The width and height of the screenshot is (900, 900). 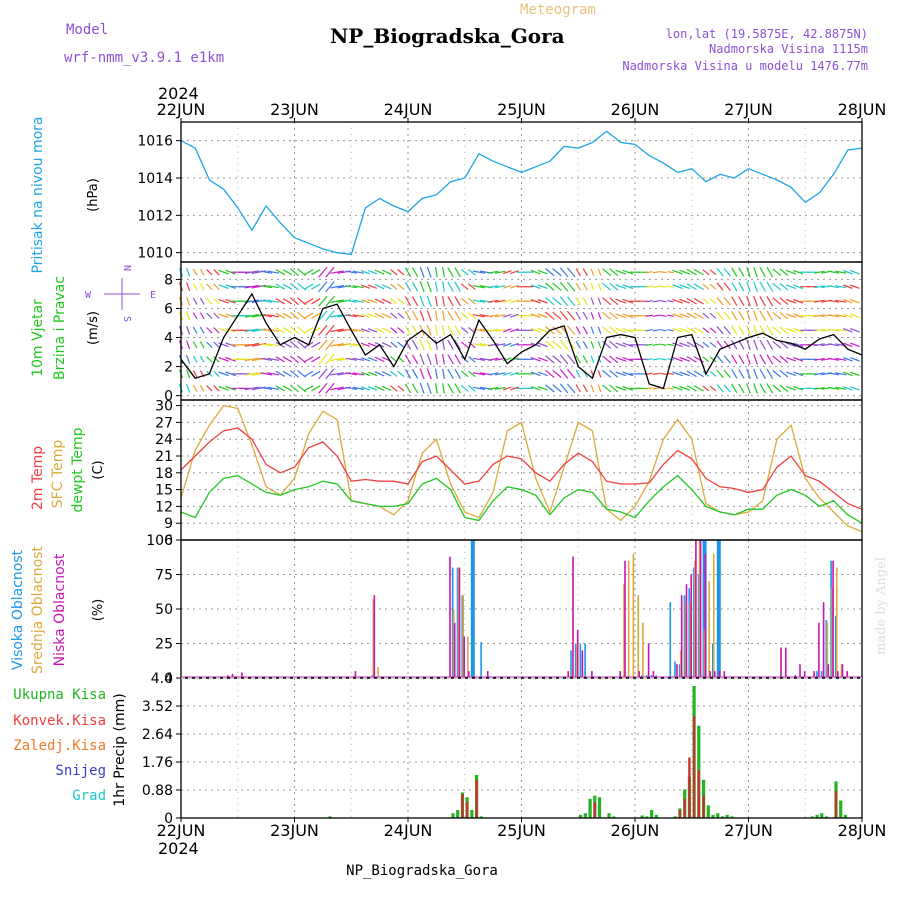 I want to click on pressure-grid: 1010 1012 1014 1016, so click(x=499, y=192).